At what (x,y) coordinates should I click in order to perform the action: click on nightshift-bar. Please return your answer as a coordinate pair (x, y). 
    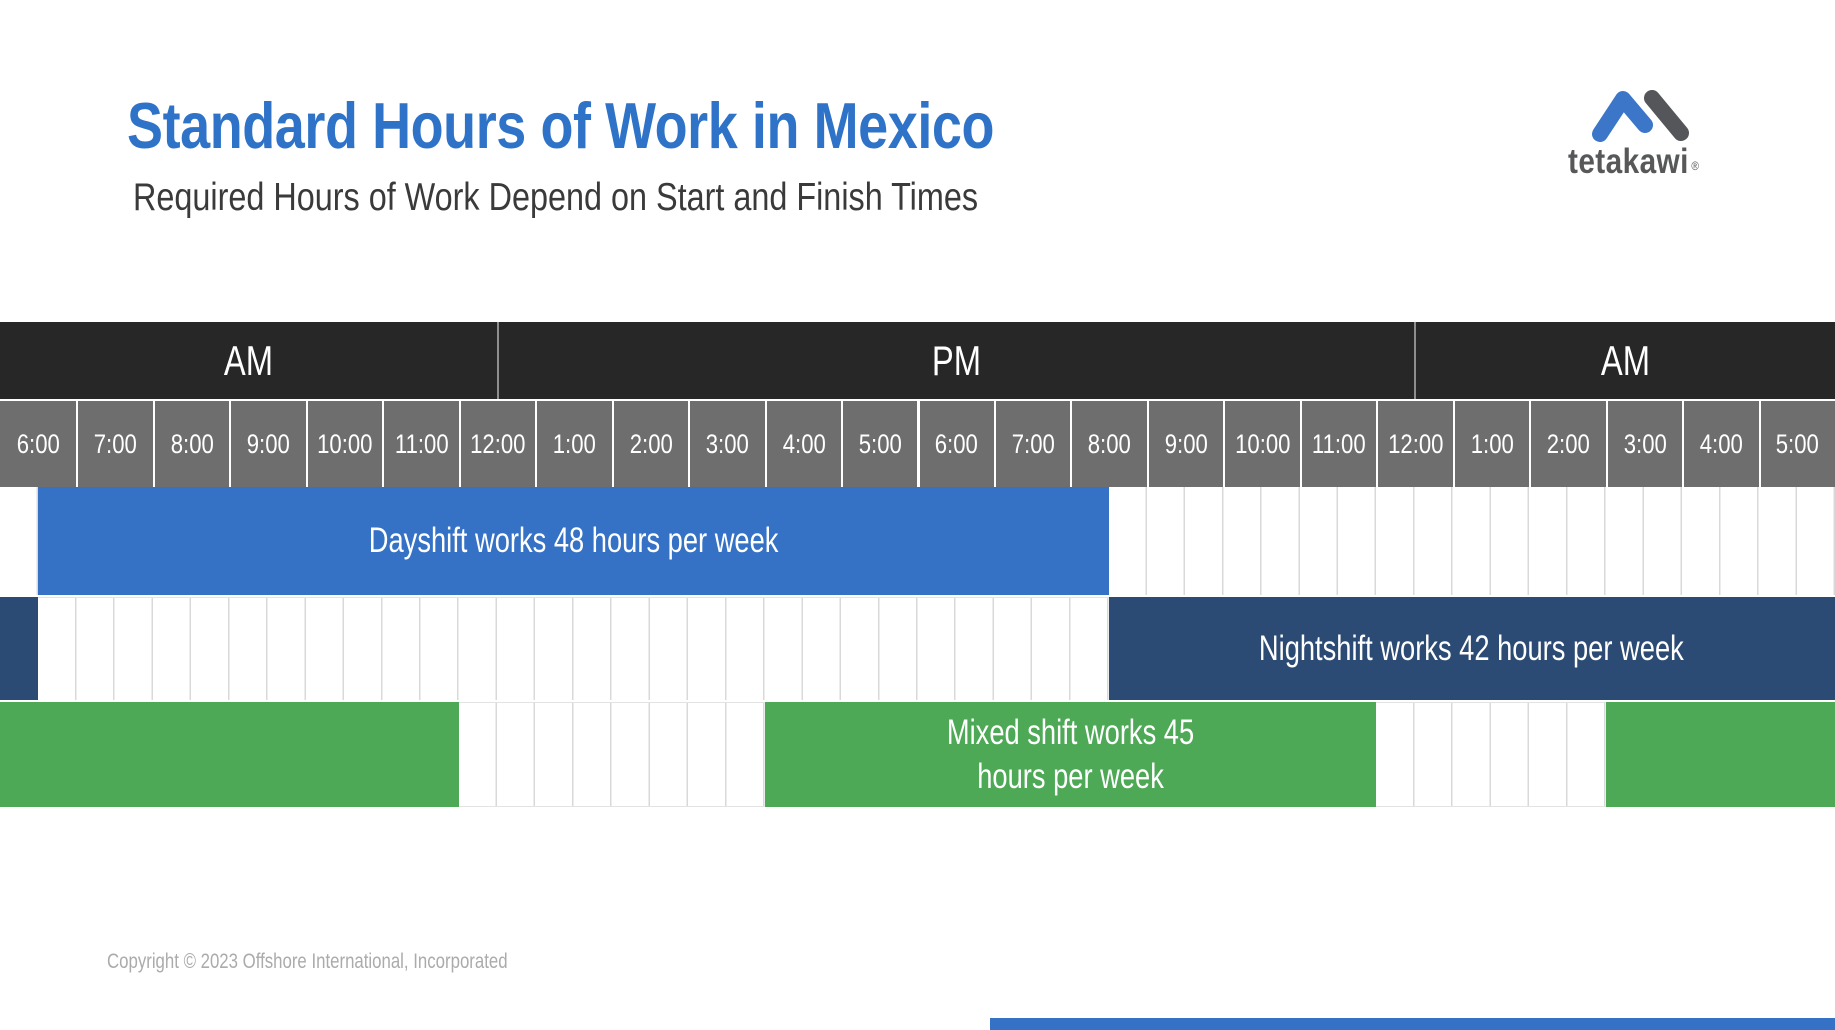
    Looking at the image, I should click on (19, 648).